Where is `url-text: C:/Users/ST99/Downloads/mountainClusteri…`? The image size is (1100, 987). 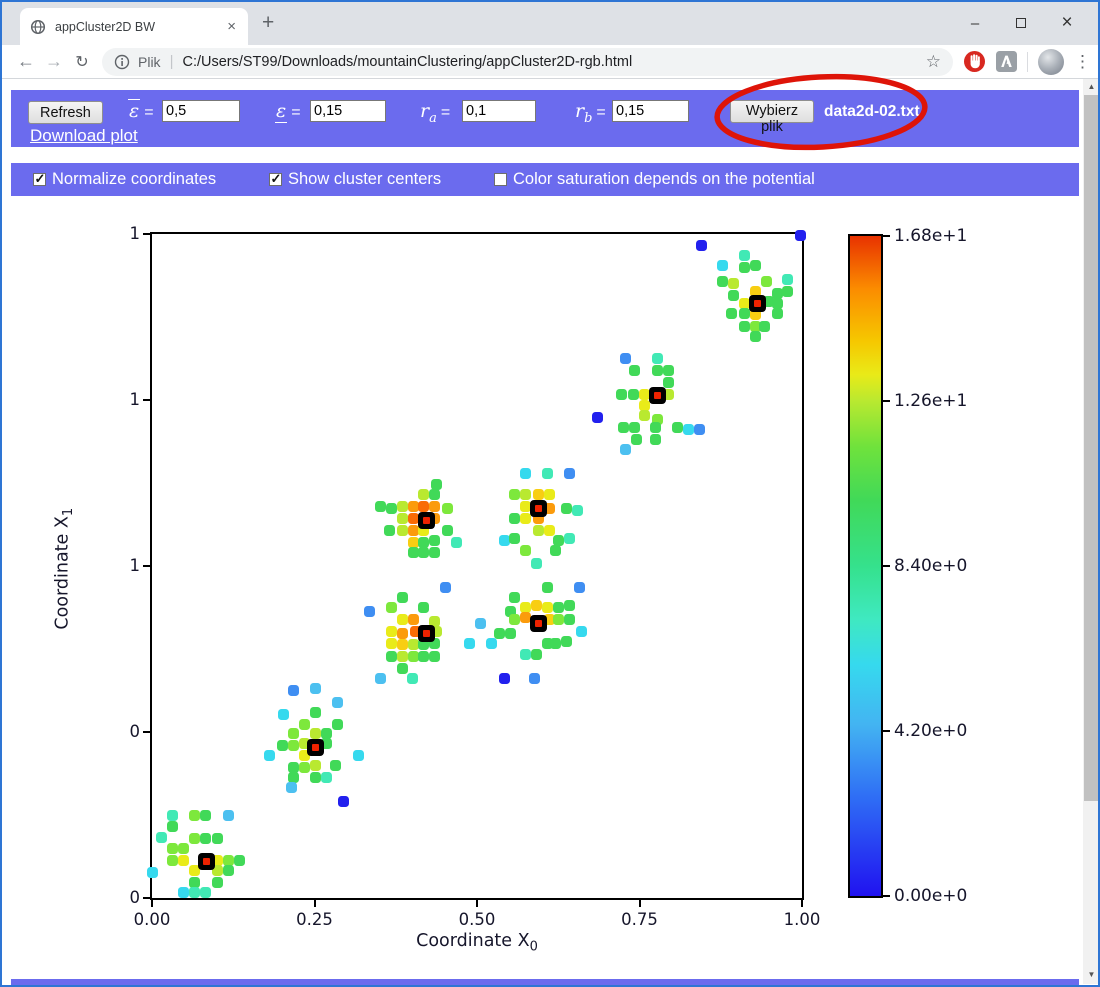 url-text: C:/Users/ST99/Downloads/mountainClusteri… is located at coordinates (407, 61).